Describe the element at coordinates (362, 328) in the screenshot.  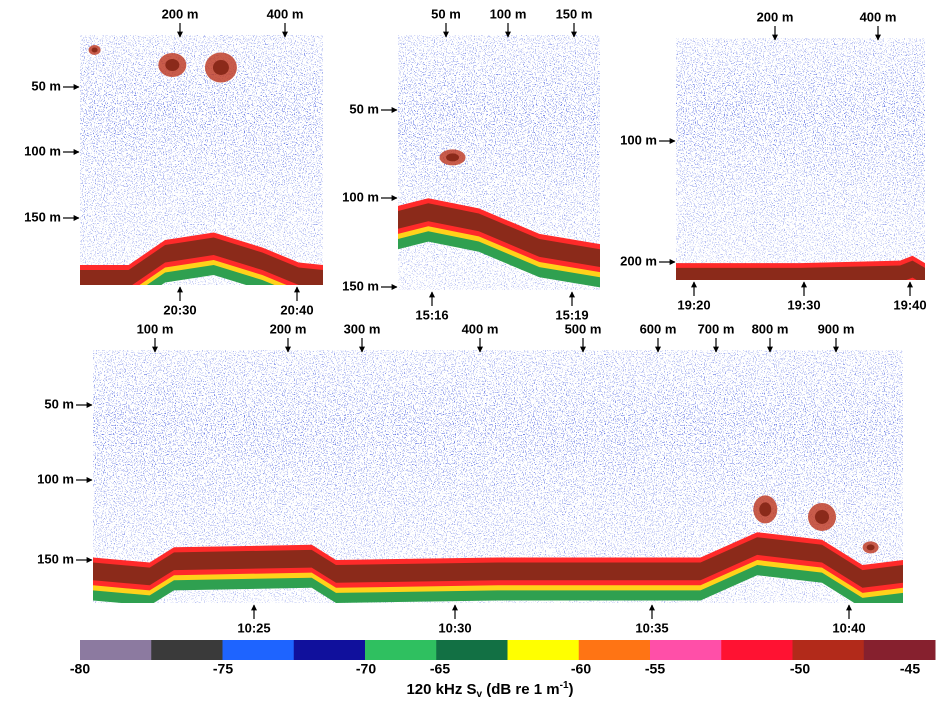
I see `distance-label: 300 m` at that location.